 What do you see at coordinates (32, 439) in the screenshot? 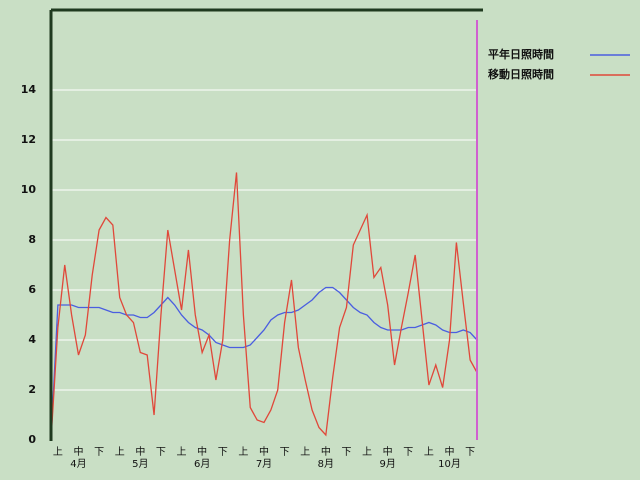
I see `y-tick-label: 0` at bounding box center [32, 439].